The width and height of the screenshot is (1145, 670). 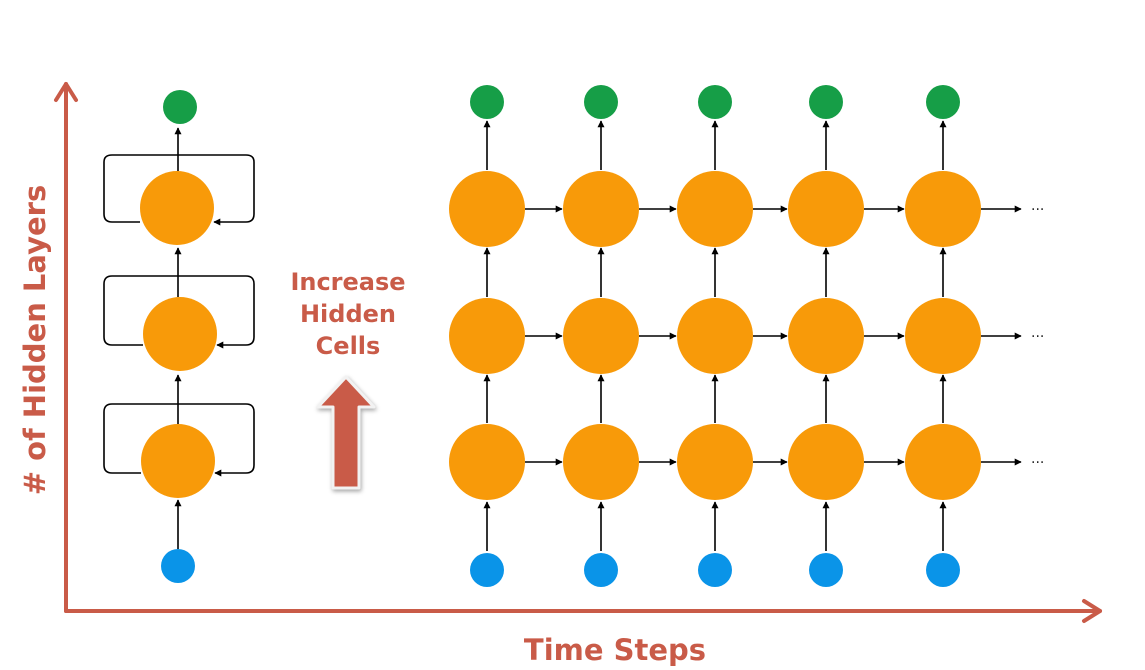 I want to click on x-axis-label: Time Steps, so click(x=615, y=650).